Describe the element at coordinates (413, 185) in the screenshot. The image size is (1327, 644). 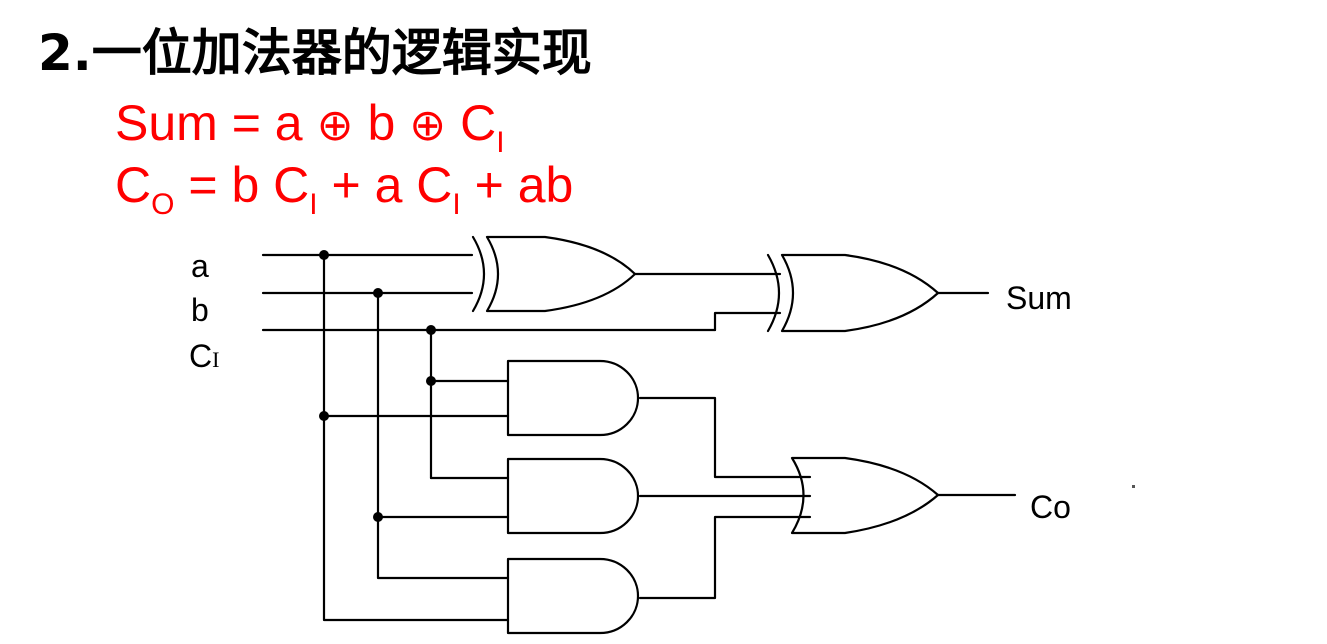
I see `carry-term-2: a C` at that location.